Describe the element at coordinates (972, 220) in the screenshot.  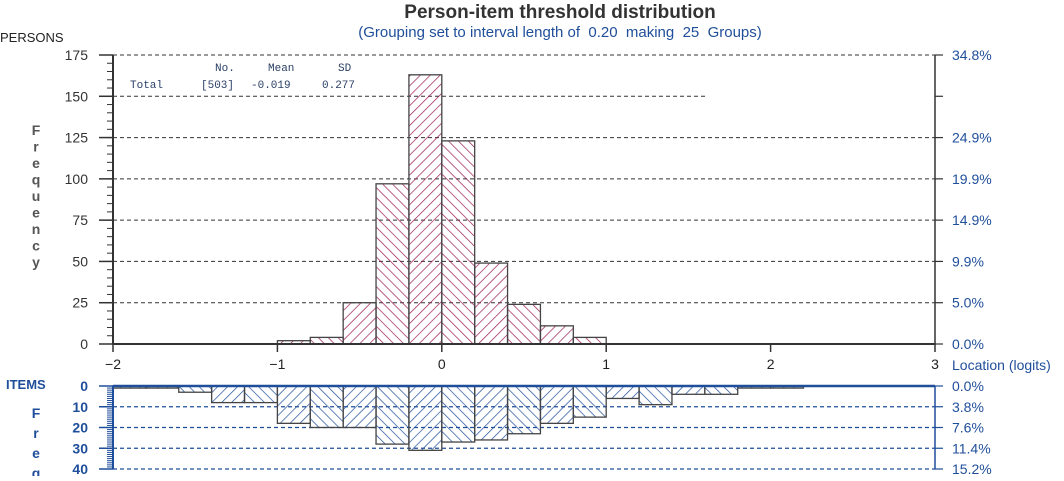
I see `persons-right-tick-label: 14.9%` at that location.